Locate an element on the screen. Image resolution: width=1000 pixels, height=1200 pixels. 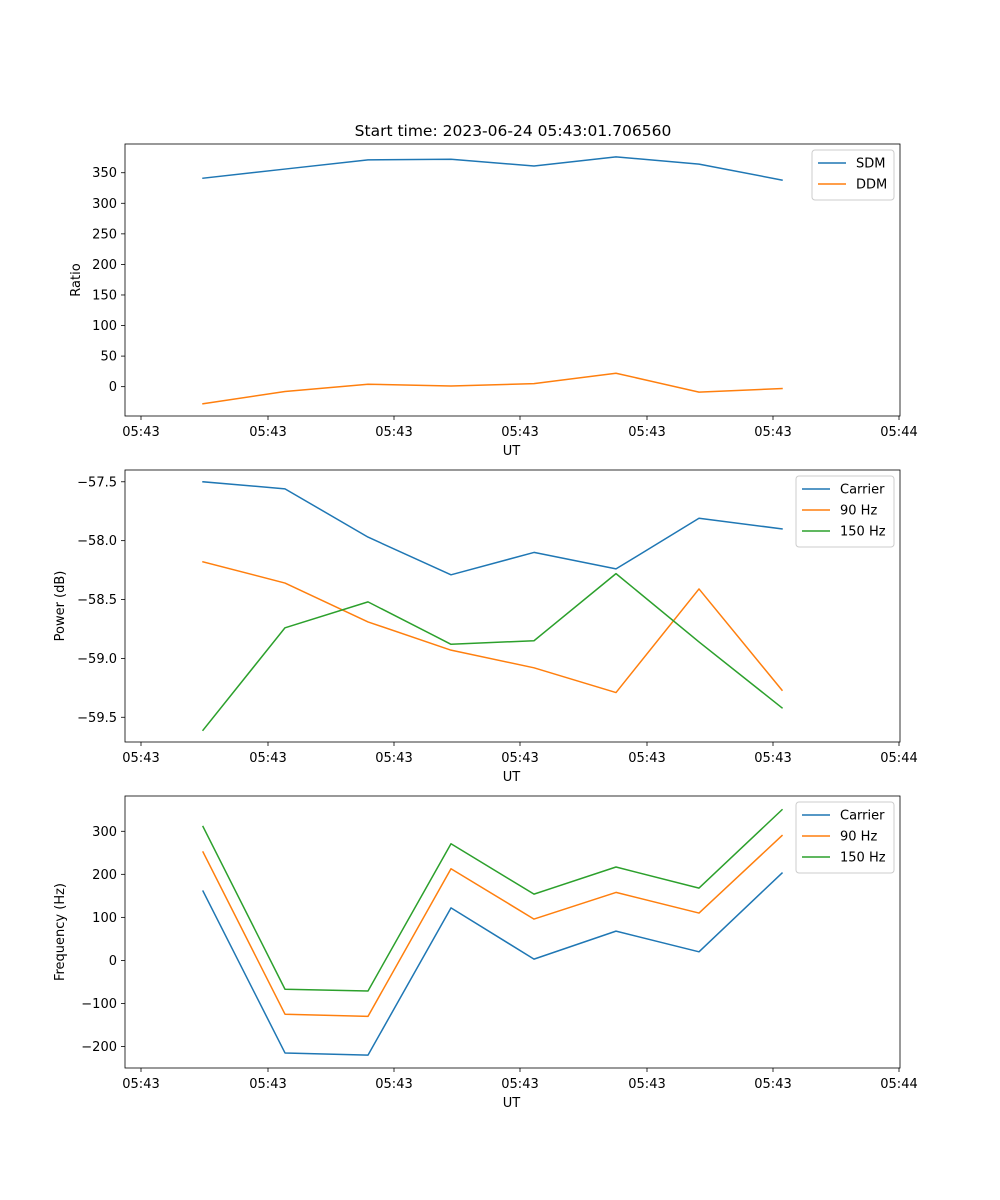
y-axis-label: Ratio is located at coordinates (76, 279).